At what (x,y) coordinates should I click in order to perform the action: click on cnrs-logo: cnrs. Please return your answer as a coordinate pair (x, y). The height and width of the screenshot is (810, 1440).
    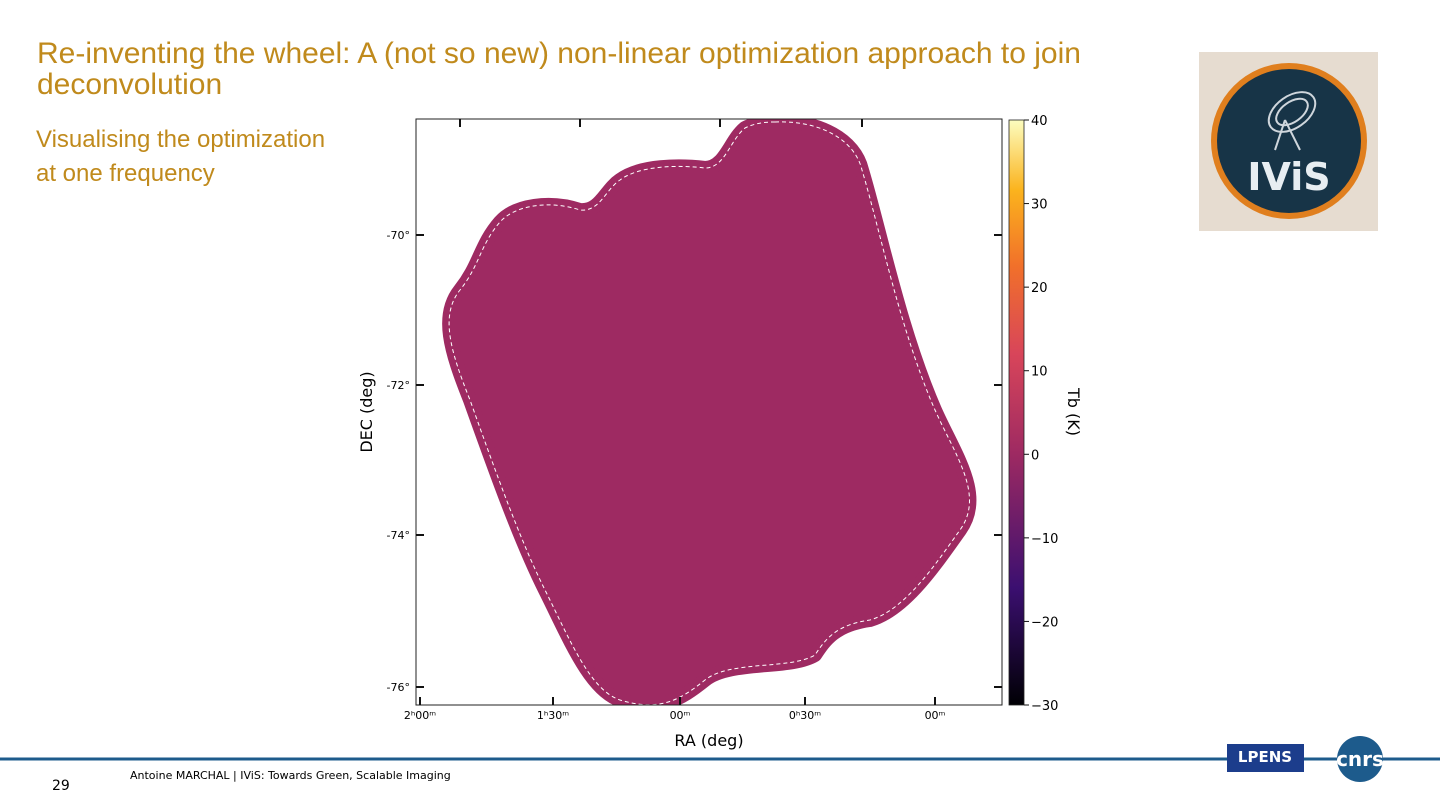
    Looking at the image, I should click on (1360, 759).